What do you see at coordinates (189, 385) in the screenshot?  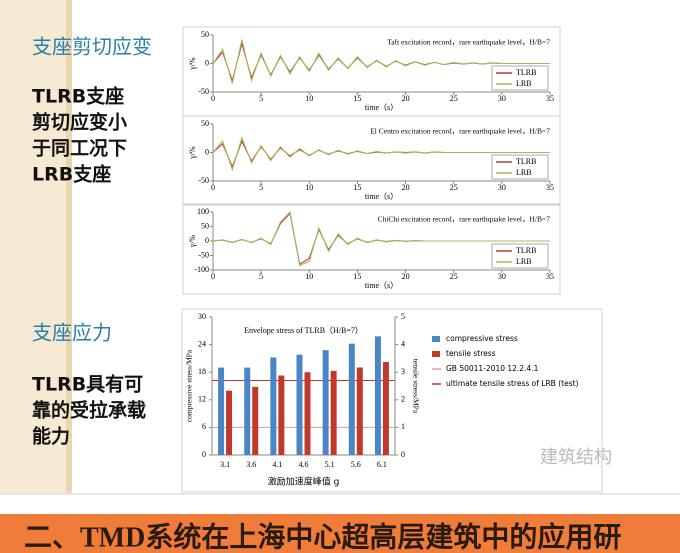 I see `y-axis-label: compressive stress/MPa` at bounding box center [189, 385].